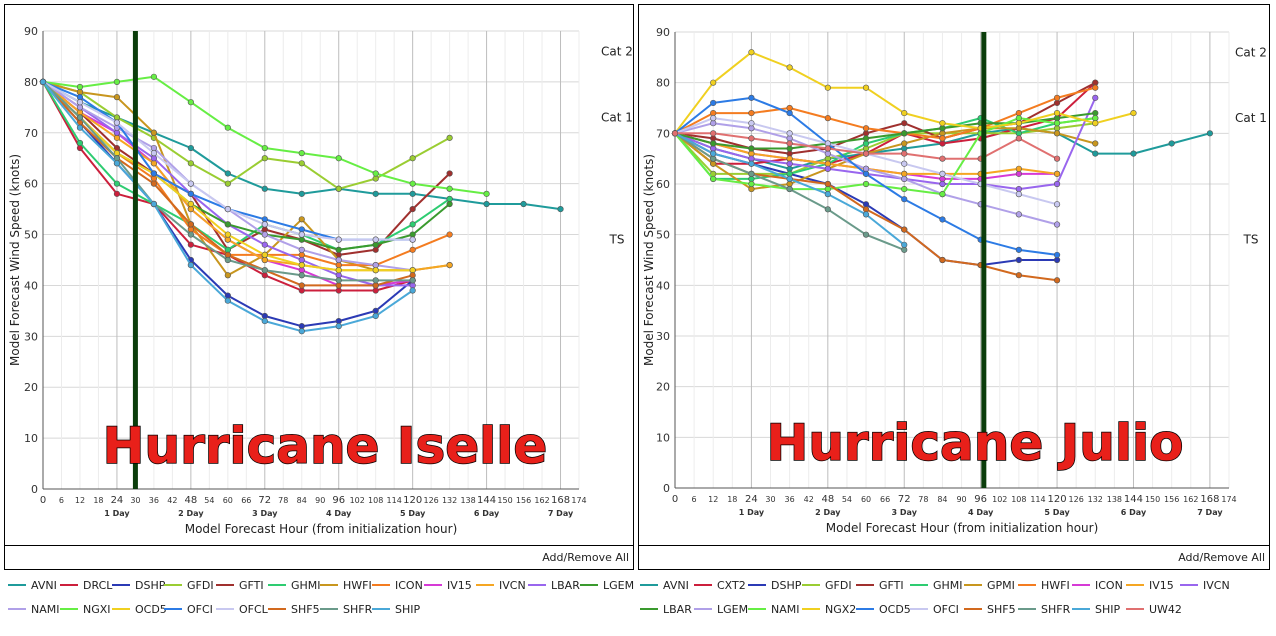 The image size is (1276, 636). I want to click on x-tick-label: 78, so click(283, 500).